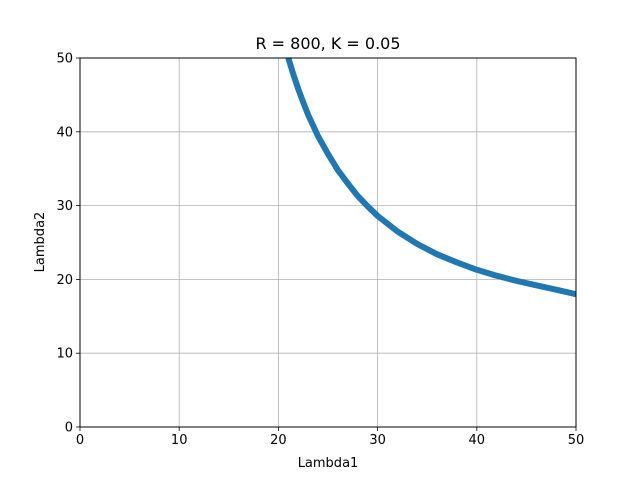 This screenshot has height=480, width=640. What do you see at coordinates (328, 463) in the screenshot?
I see `x-axis-label: Lambda1` at bounding box center [328, 463].